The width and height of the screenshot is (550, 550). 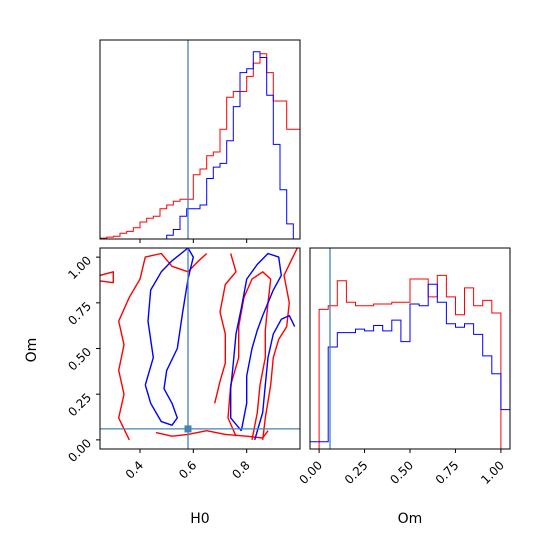 I want to click on h0-marginal-frame, so click(x=200, y=139).